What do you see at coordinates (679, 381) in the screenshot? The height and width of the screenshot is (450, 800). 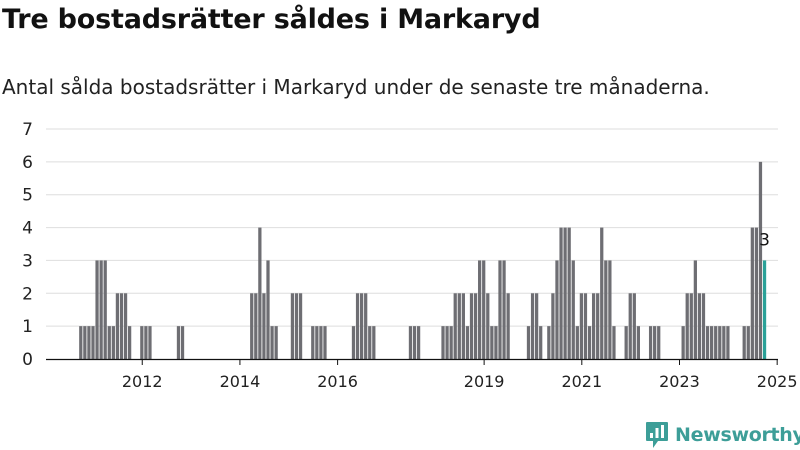 I see `x-tick-label: 2023` at bounding box center [679, 381].